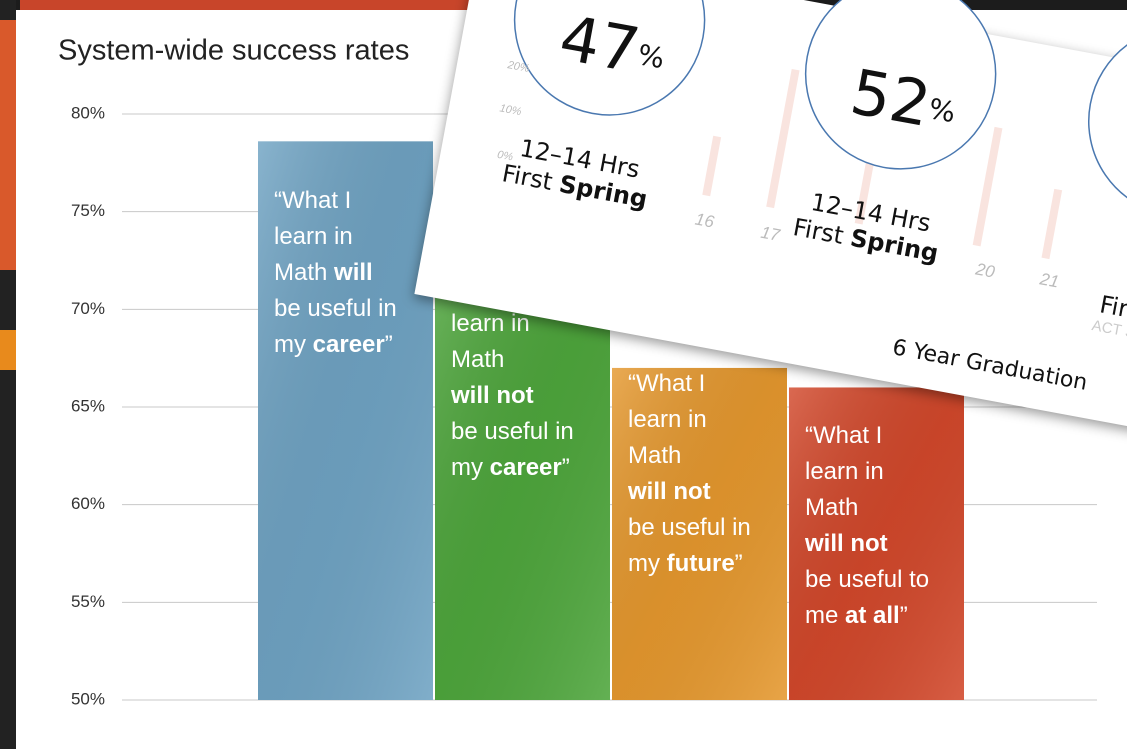 The width and height of the screenshot is (1127, 749). What do you see at coordinates (518, 67) in the screenshot?
I see `faint-axis-label: 20%` at bounding box center [518, 67].